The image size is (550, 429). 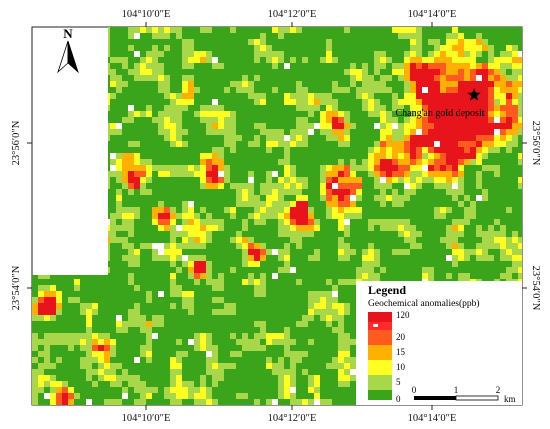 What do you see at coordinates (401, 337) in the screenshot?
I see `legend-label: 20` at bounding box center [401, 337].